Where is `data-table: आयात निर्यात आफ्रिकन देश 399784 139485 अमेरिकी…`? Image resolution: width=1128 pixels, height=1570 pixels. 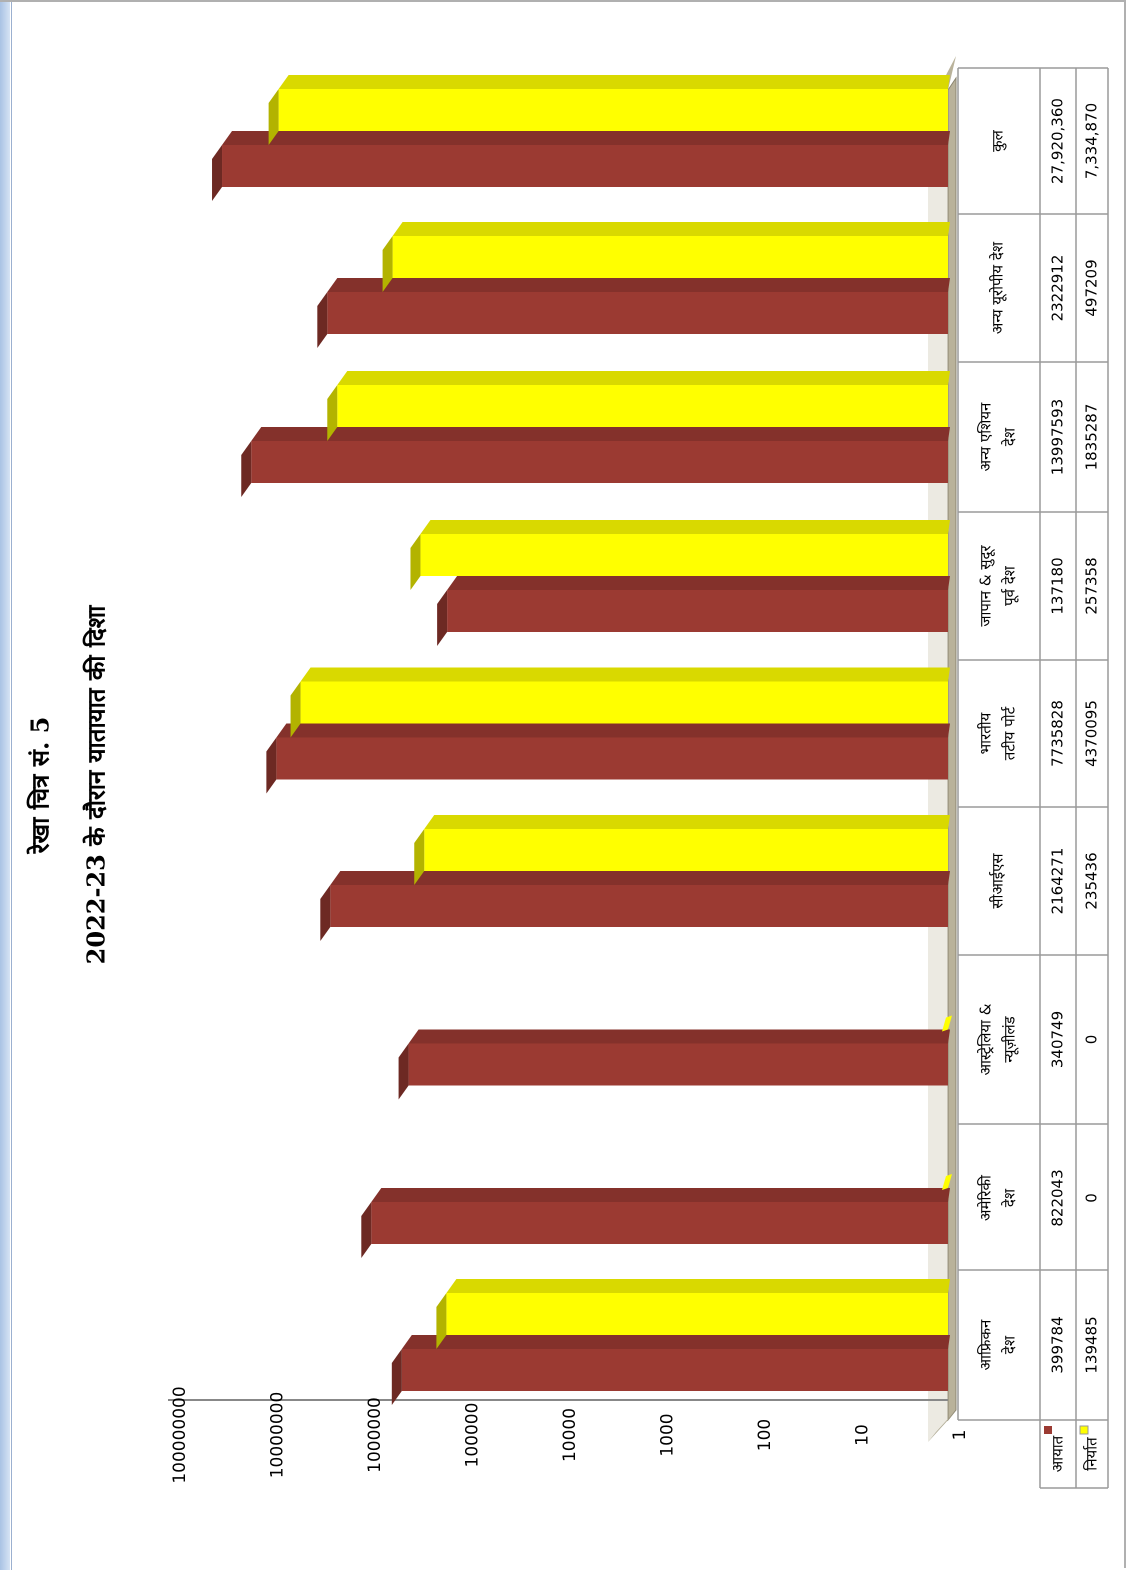 data-table: आयात निर्यात आफ्रिकन देश 399784 139485 अमेरिकी… is located at coordinates (1033, 778).